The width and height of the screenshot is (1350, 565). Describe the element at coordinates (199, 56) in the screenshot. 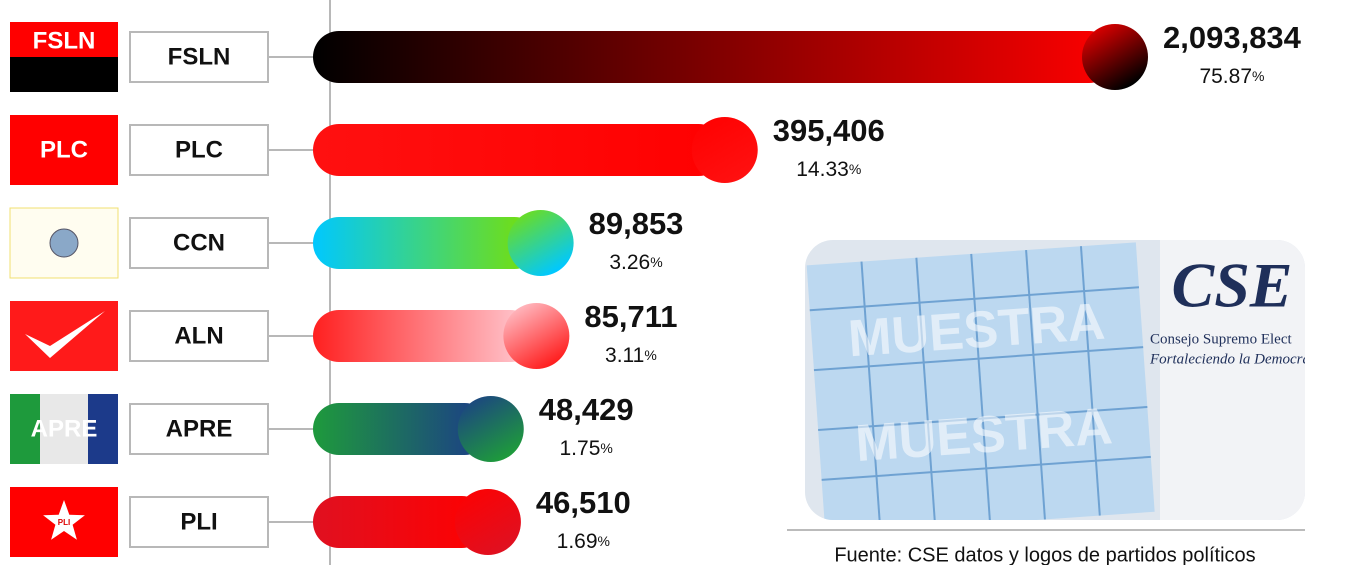

I see `category-label: FSLN` at that location.